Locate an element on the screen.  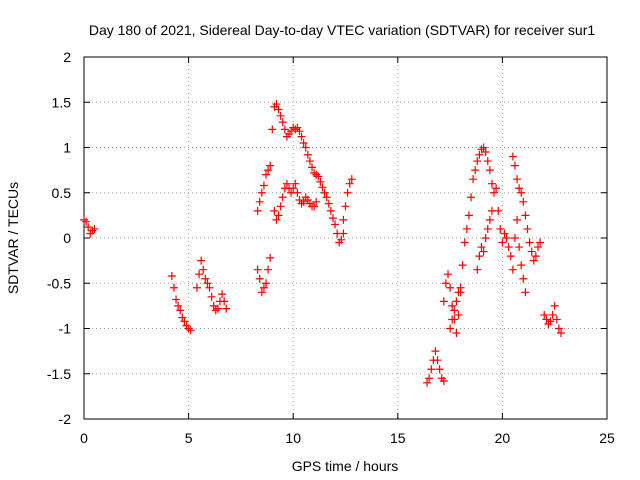
y-tick-label: 1 is located at coordinates (67, 148).